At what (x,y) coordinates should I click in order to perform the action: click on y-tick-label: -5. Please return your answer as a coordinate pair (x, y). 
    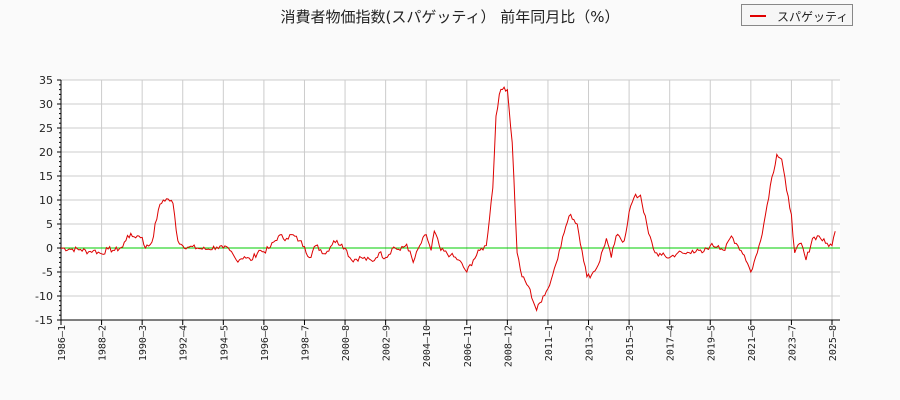
    Looking at the image, I should click on (47, 272).